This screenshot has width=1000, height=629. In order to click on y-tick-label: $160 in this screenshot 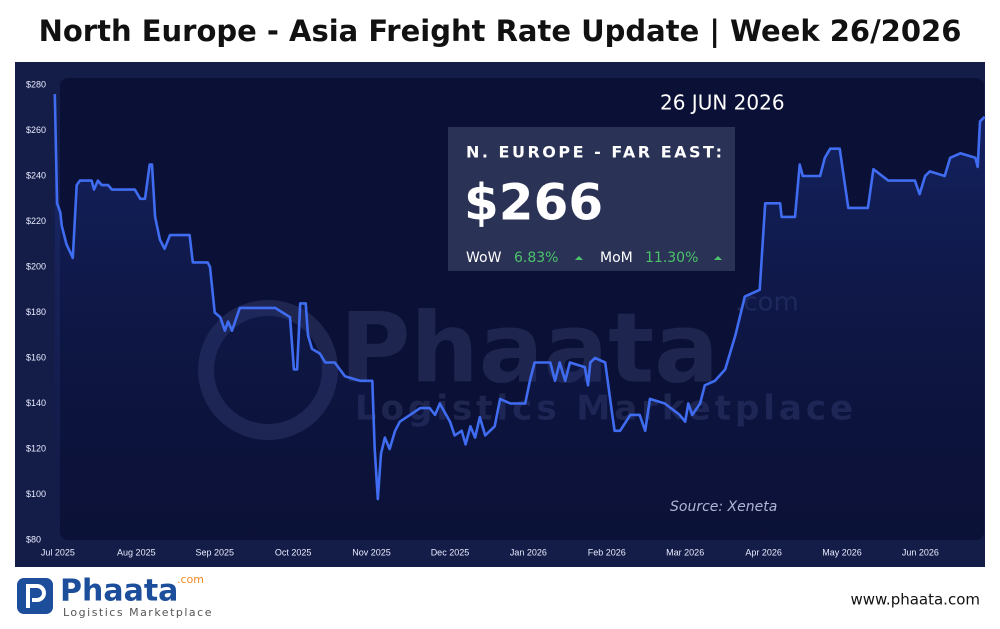, I will do `click(36, 357)`.